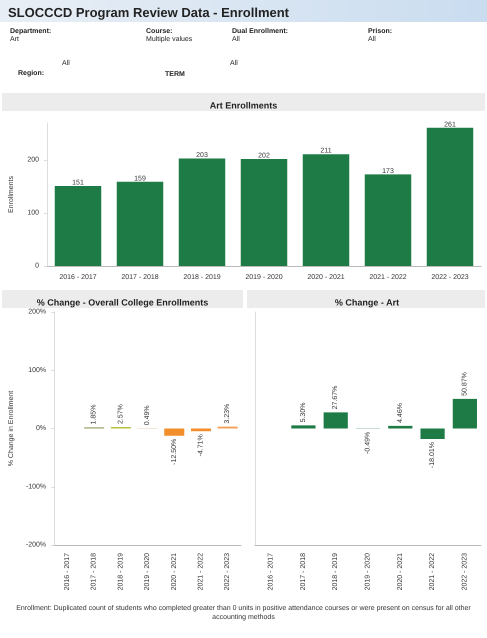 This screenshot has width=487, height=638. Describe the element at coordinates (367, 303) in the screenshot. I see `chart-title: % Change - Art` at that location.